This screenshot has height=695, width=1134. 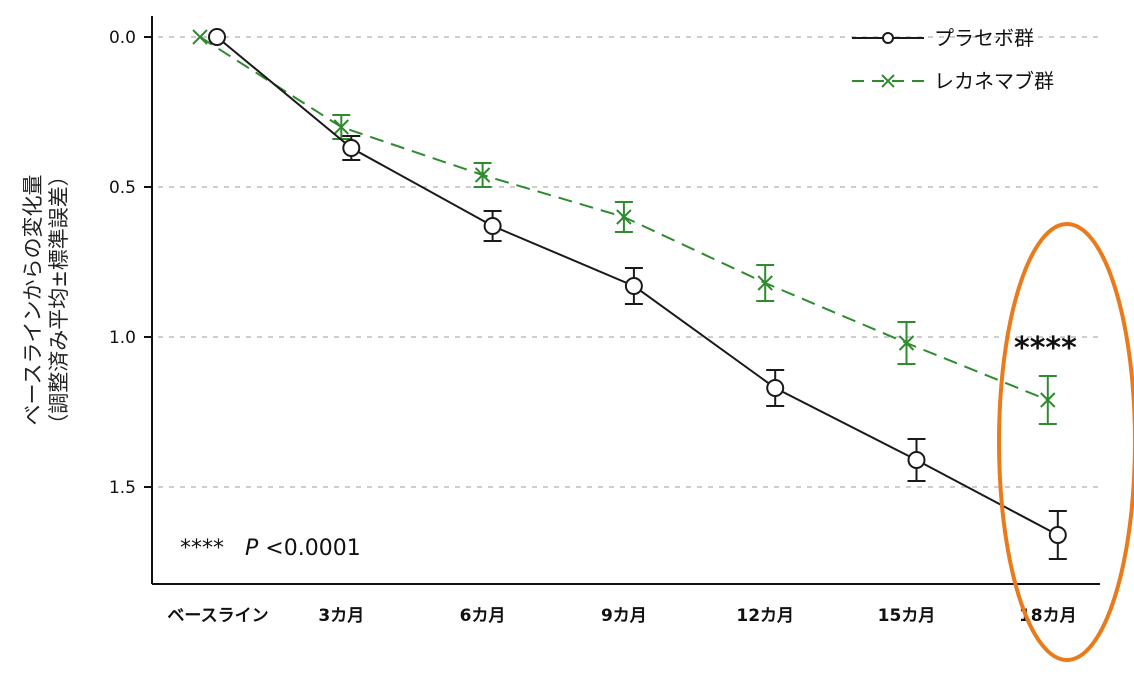 What do you see at coordinates (953, 59) in the screenshot?
I see `legend: プラセボ群 レカネマブ群` at bounding box center [953, 59].